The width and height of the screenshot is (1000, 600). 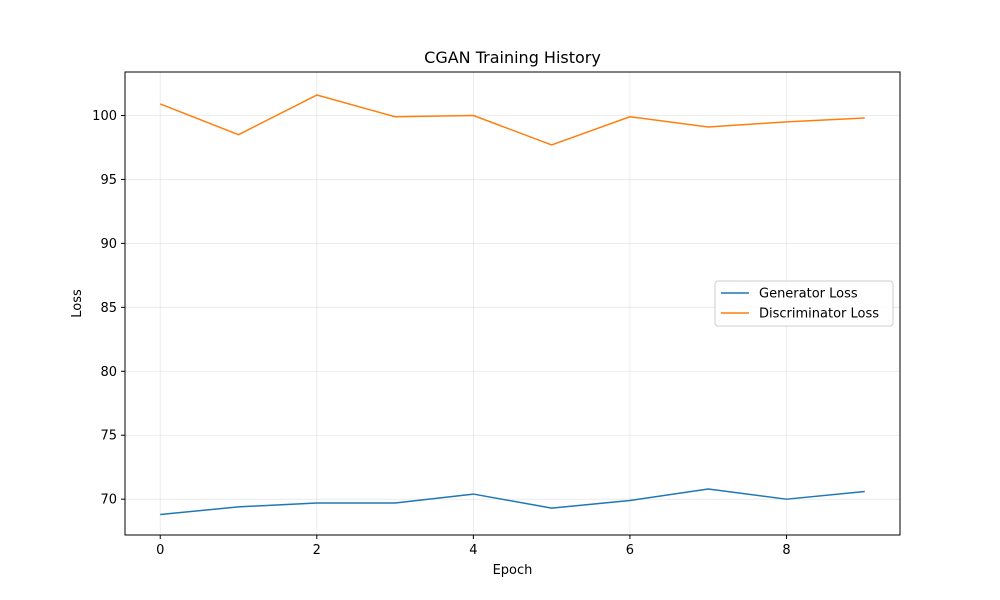 I want to click on x-tick-label: 0, so click(x=160, y=550).